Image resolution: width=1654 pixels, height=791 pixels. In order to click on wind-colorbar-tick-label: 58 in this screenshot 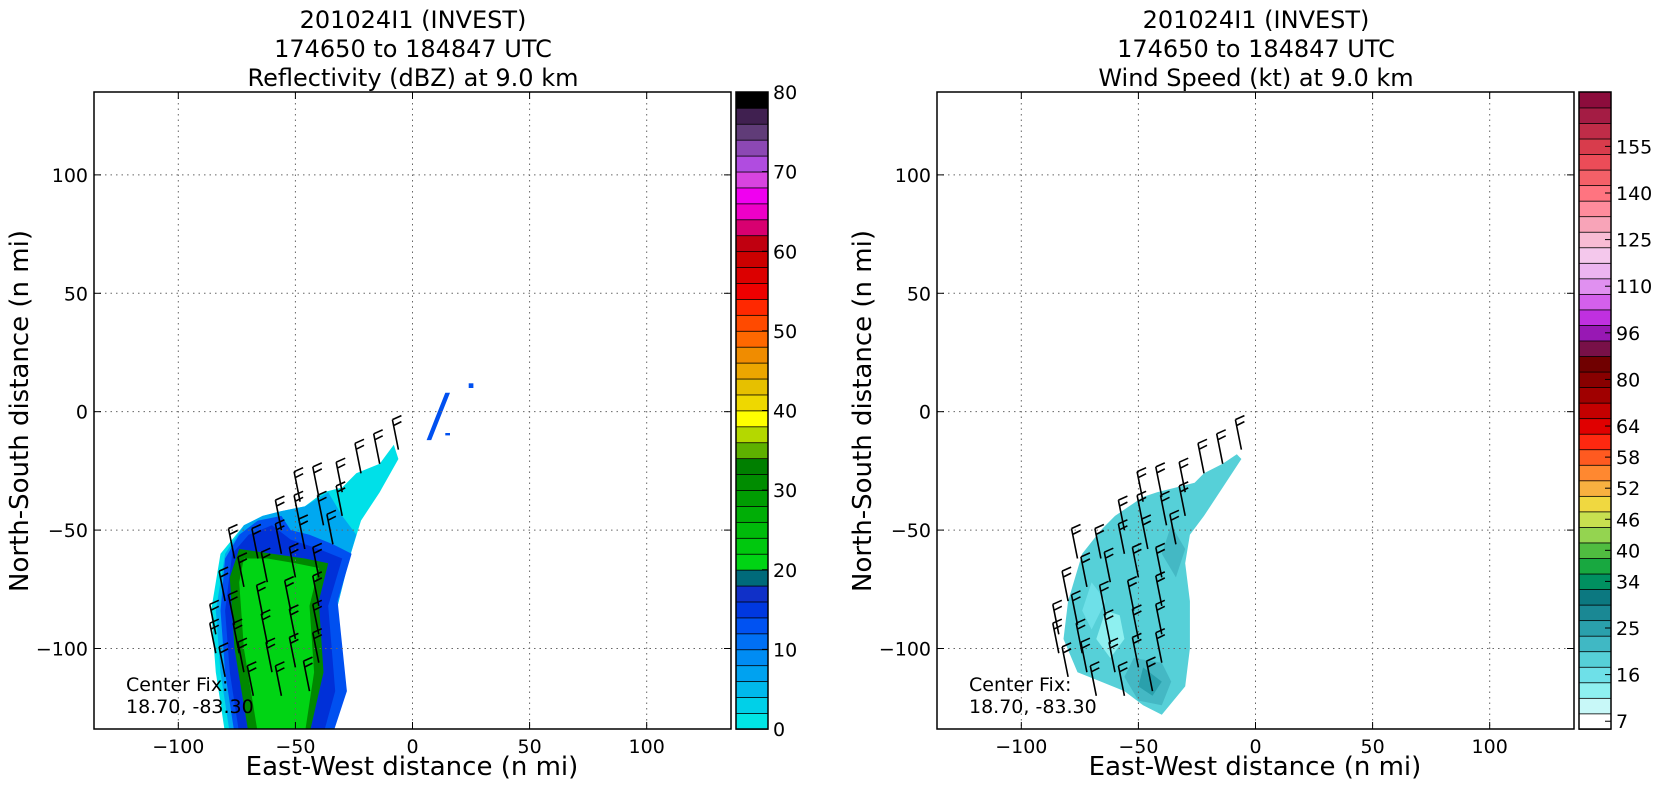, I will do `click(1628, 458)`.